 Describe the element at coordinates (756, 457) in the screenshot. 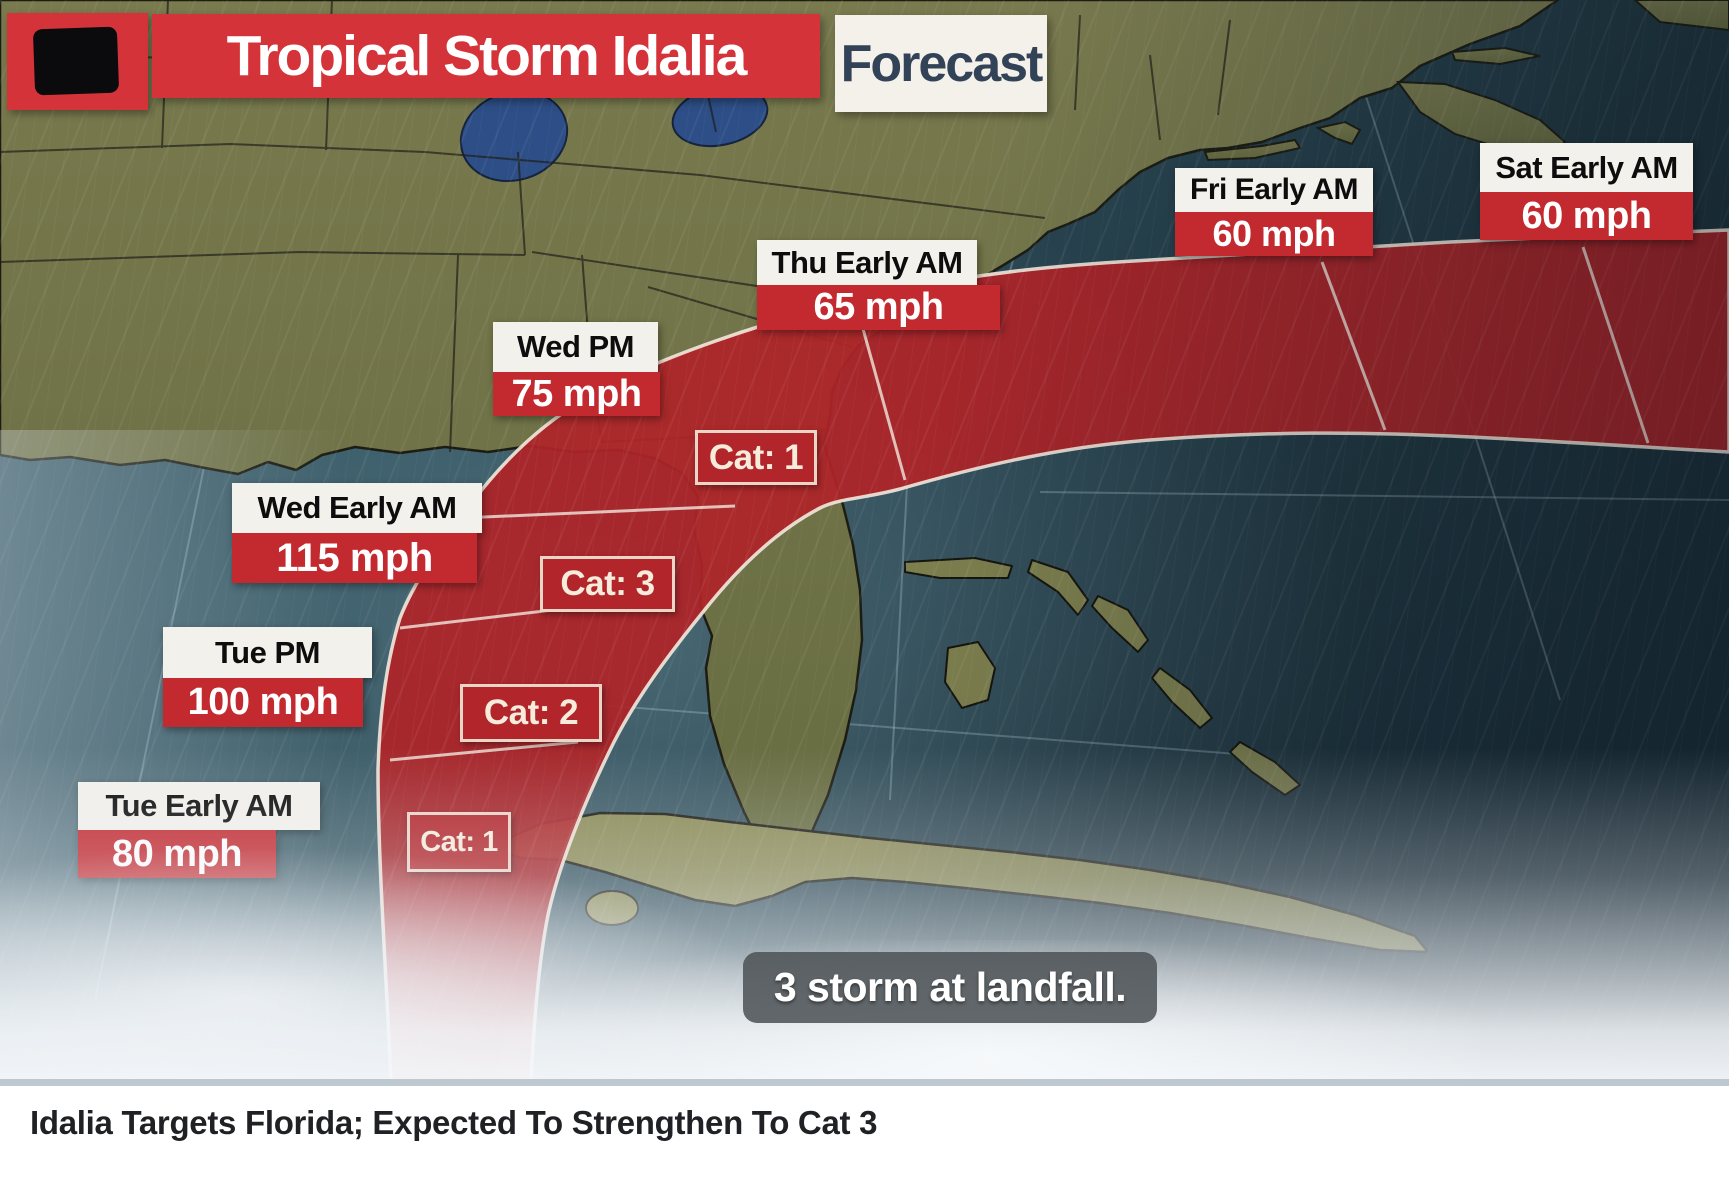

I see `category-marker-cat1-north: Cat: 1` at that location.